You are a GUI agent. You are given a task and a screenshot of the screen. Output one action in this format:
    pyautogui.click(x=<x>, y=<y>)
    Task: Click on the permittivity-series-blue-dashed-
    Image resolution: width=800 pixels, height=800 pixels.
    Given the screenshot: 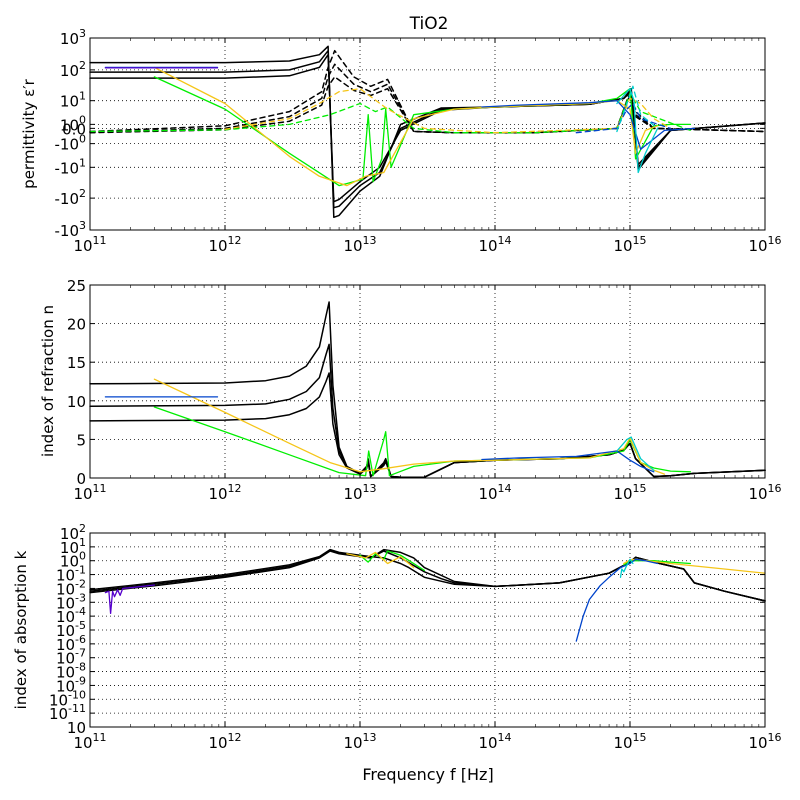 What is the action you would take?
    pyautogui.click(x=623, y=118)
    